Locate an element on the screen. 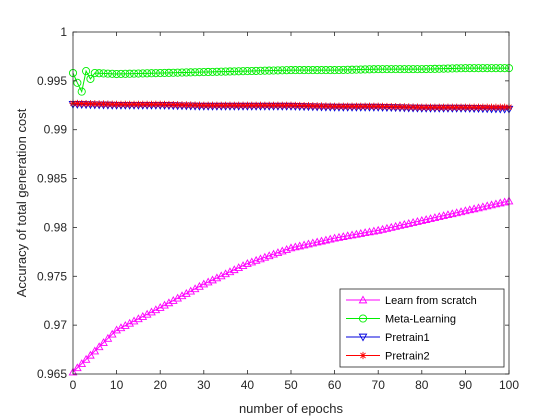 This screenshot has height=420, width=560. y-tick-label: 0.99 is located at coordinates (56, 130).